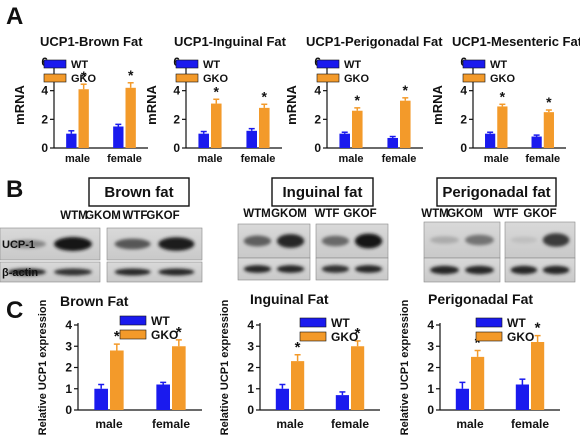  What do you see at coordinates (352, 269) in the screenshot?
I see `blot-membrane` at bounding box center [352, 269].